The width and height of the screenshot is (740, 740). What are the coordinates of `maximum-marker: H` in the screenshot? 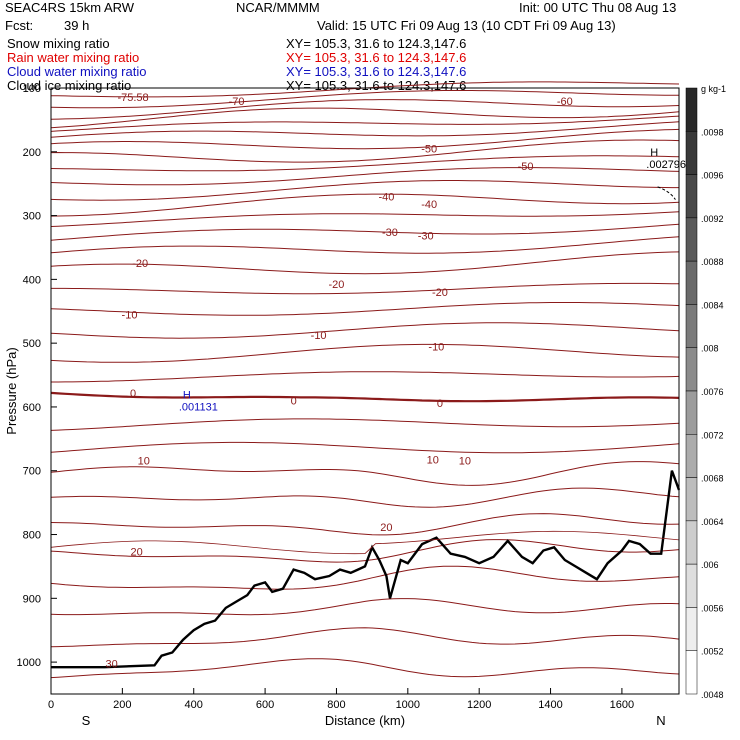 It's located at (654, 153).